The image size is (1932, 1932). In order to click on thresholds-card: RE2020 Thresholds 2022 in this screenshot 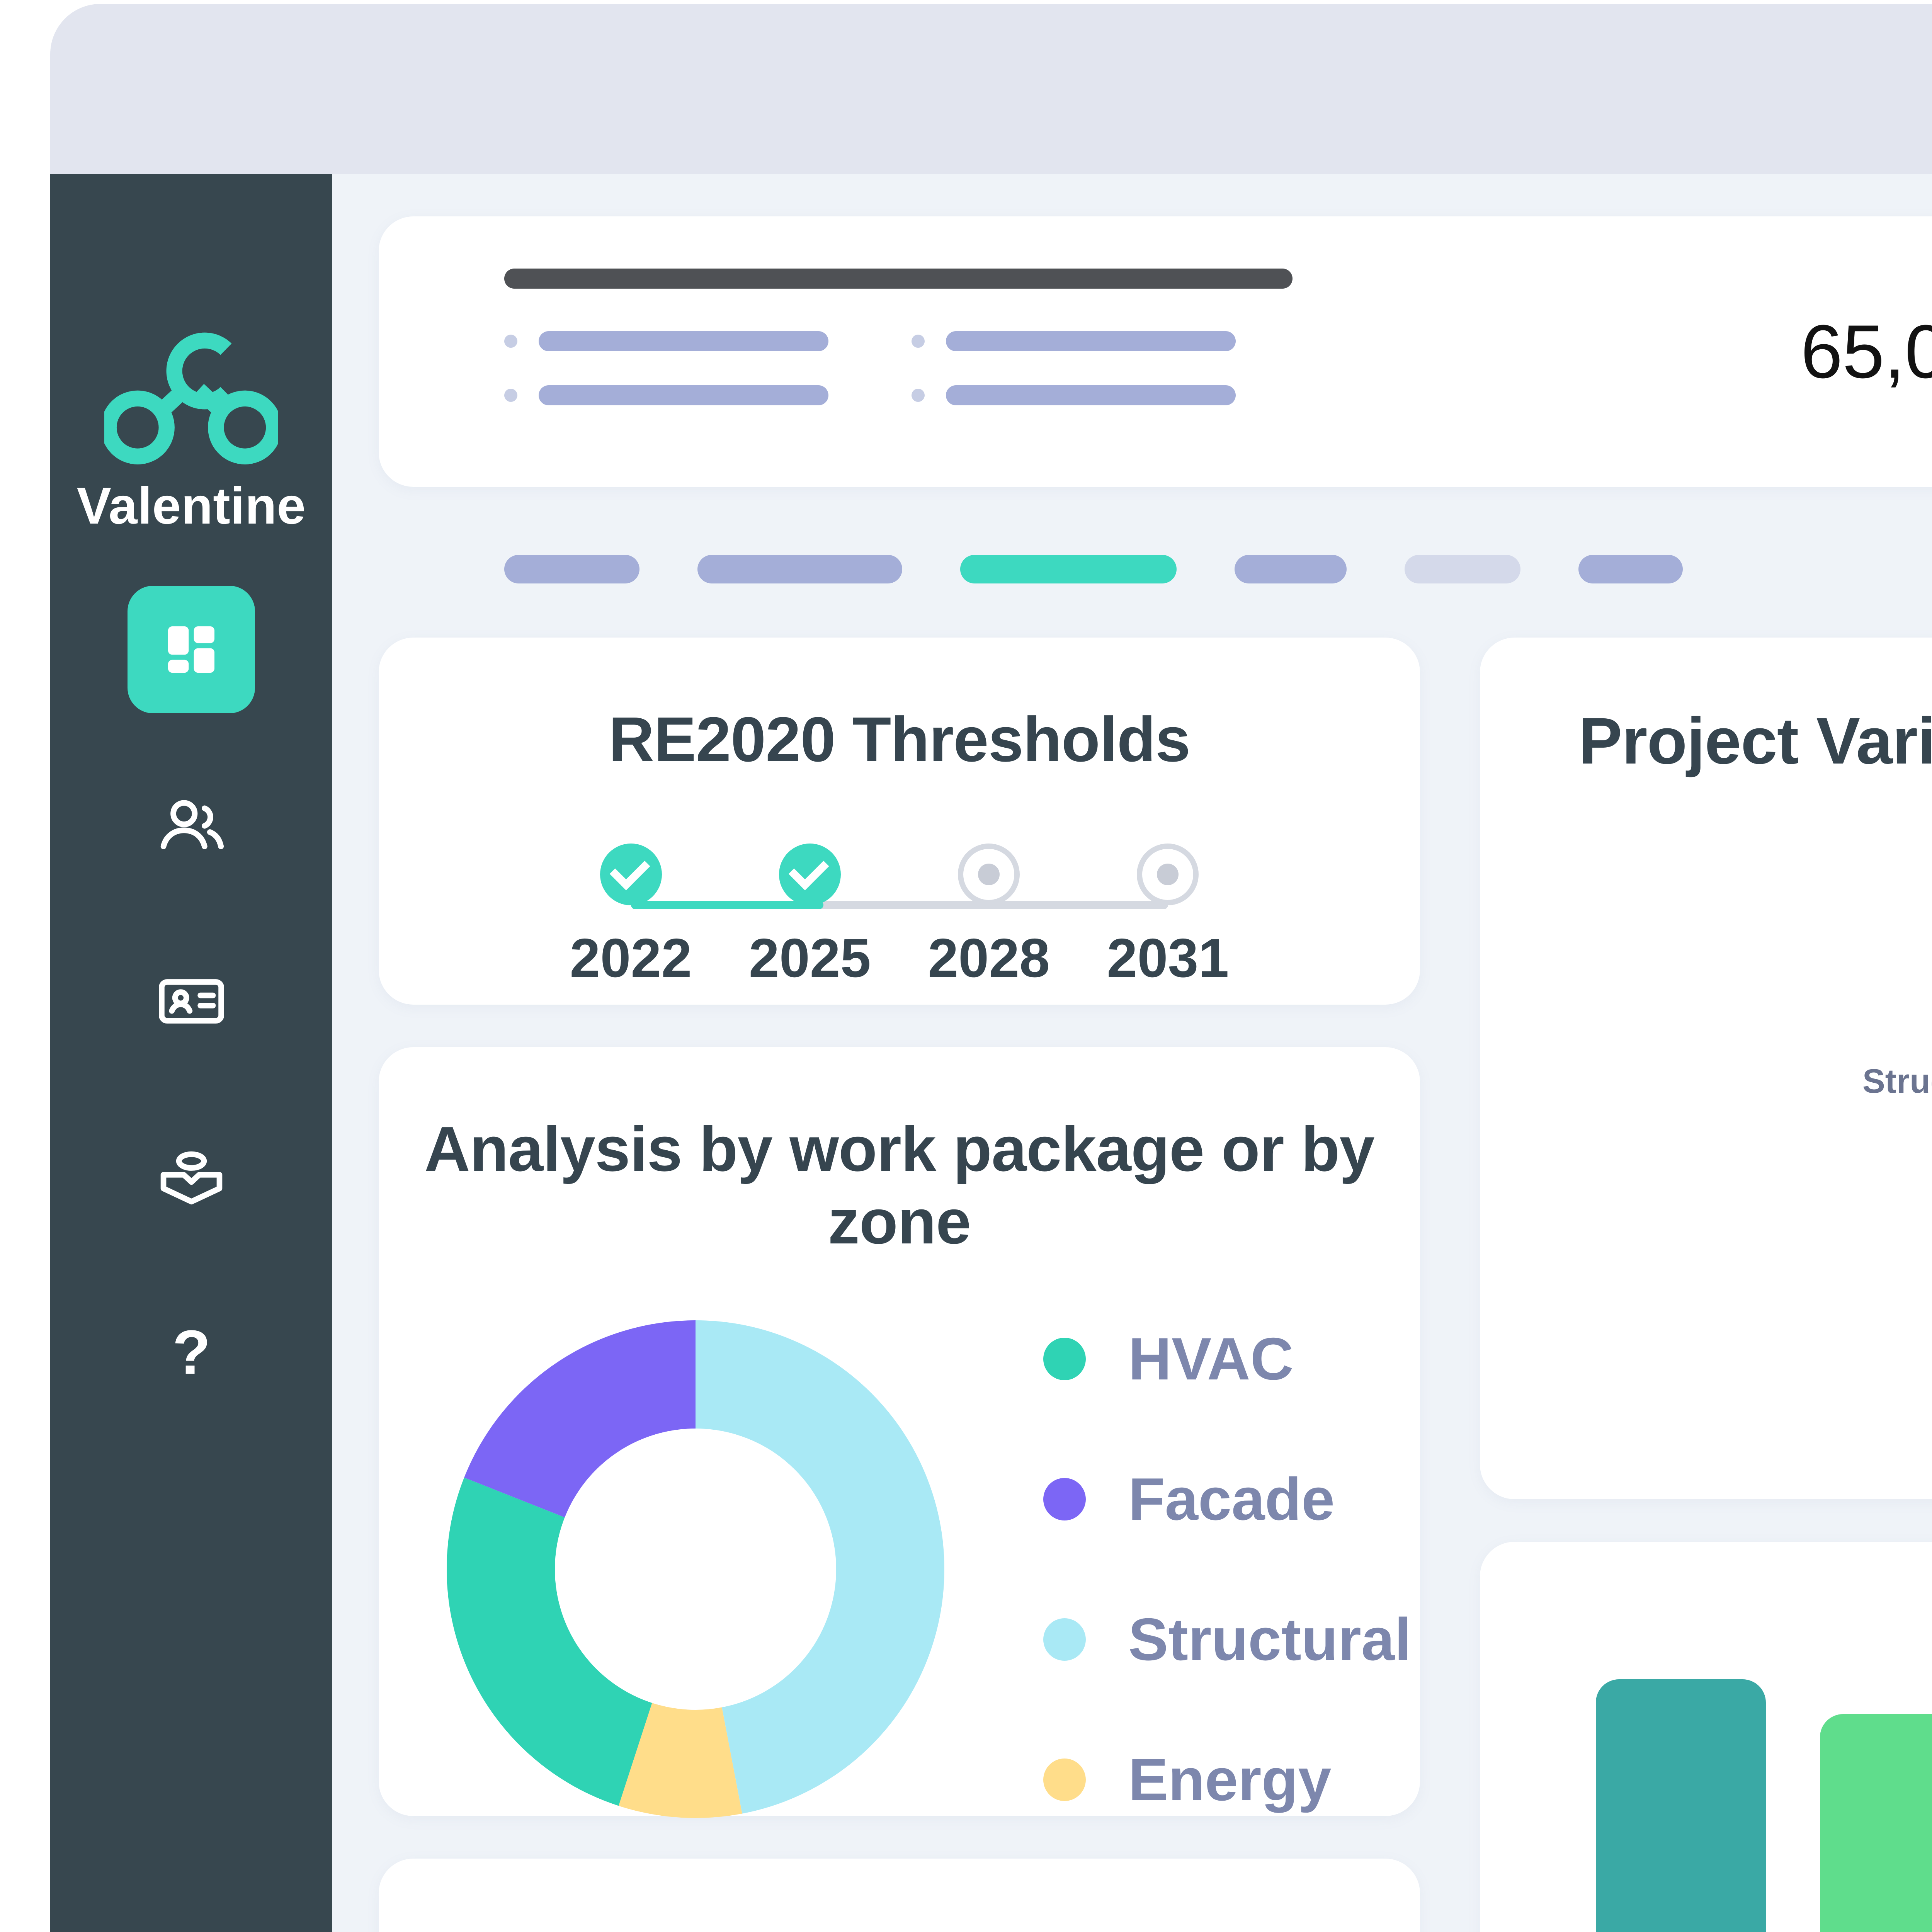, I will do `click(900, 821)`.